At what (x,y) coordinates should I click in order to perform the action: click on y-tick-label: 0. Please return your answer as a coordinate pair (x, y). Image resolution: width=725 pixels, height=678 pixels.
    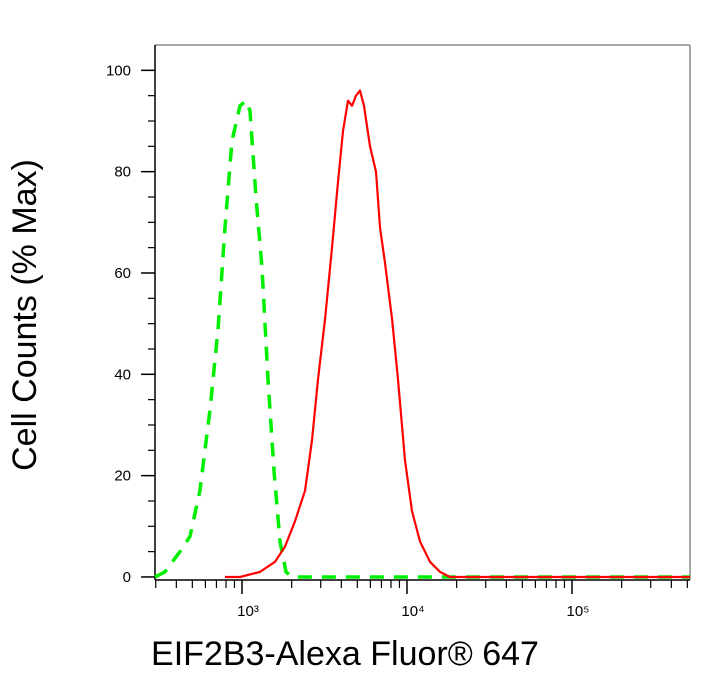
    Looking at the image, I should click on (127, 577).